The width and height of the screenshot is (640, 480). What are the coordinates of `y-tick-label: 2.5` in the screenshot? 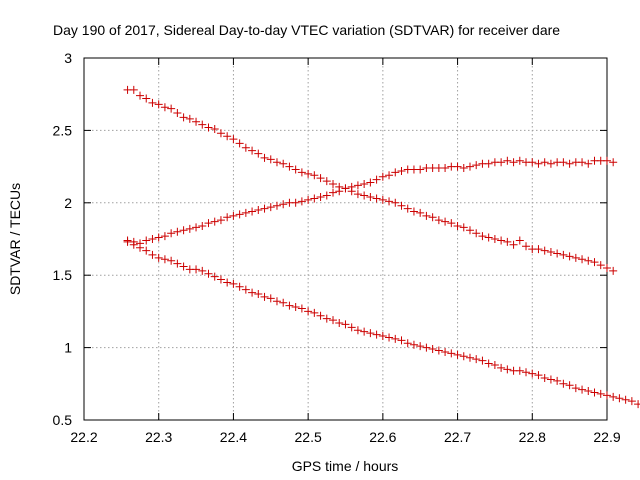 It's located at (63, 130).